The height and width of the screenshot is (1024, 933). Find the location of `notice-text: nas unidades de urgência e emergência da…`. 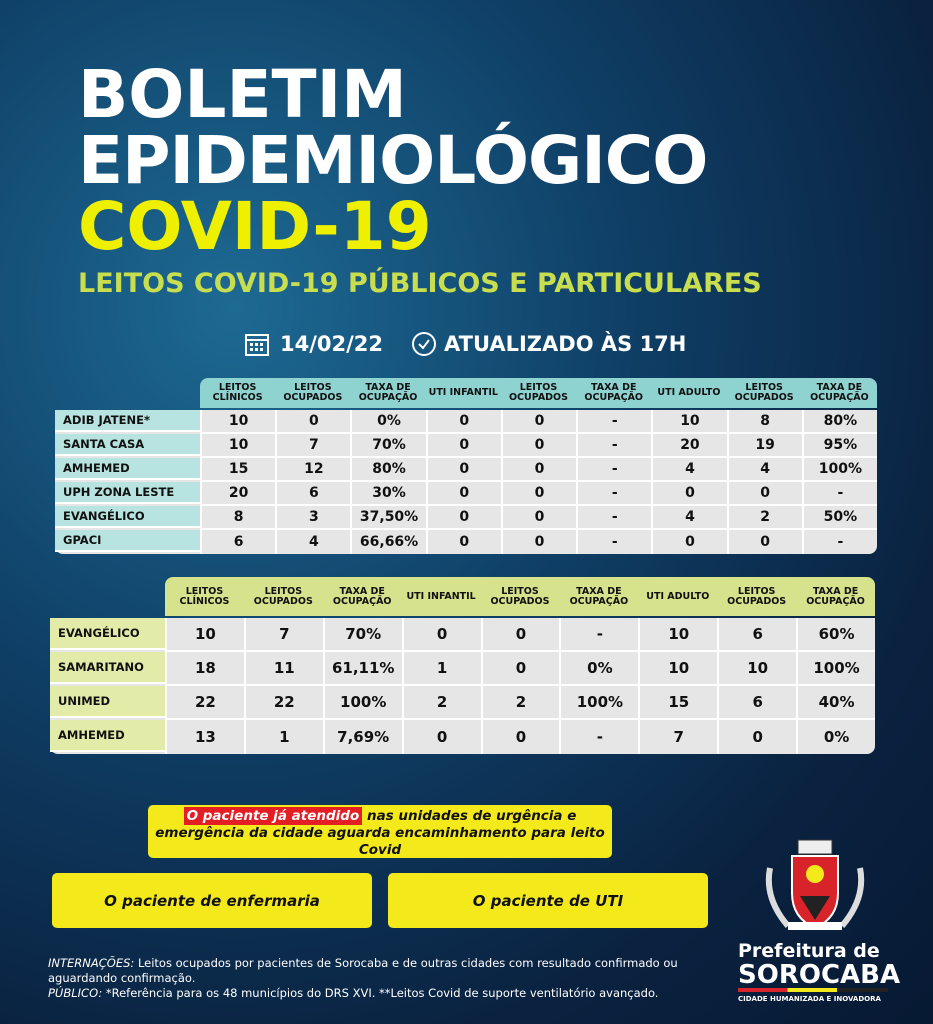

notice-text: nas unidades de urgência e emergência da… is located at coordinates (380, 833).